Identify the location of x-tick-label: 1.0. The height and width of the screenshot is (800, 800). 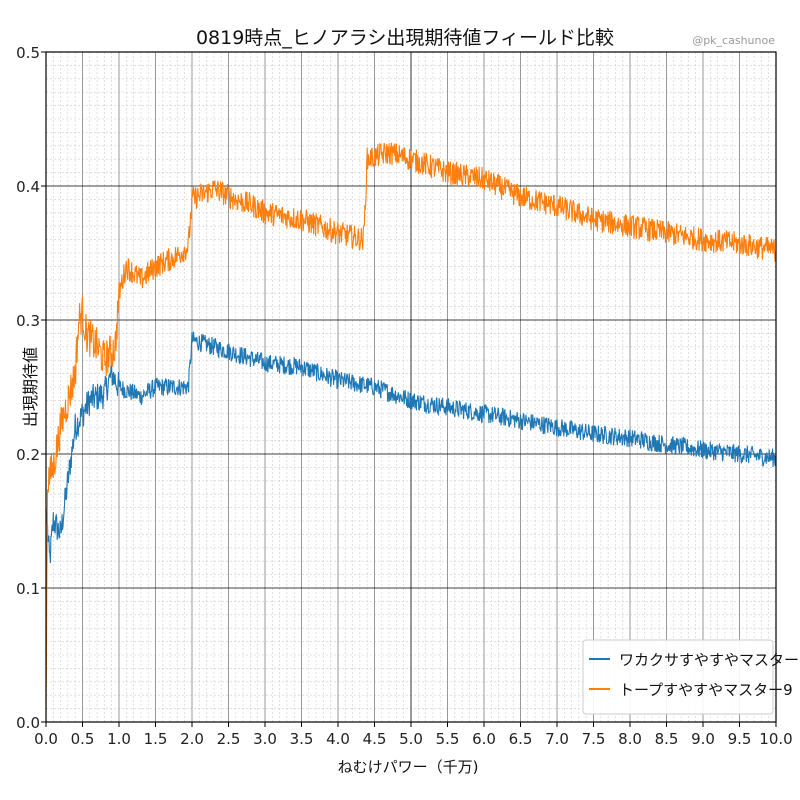
(119, 739).